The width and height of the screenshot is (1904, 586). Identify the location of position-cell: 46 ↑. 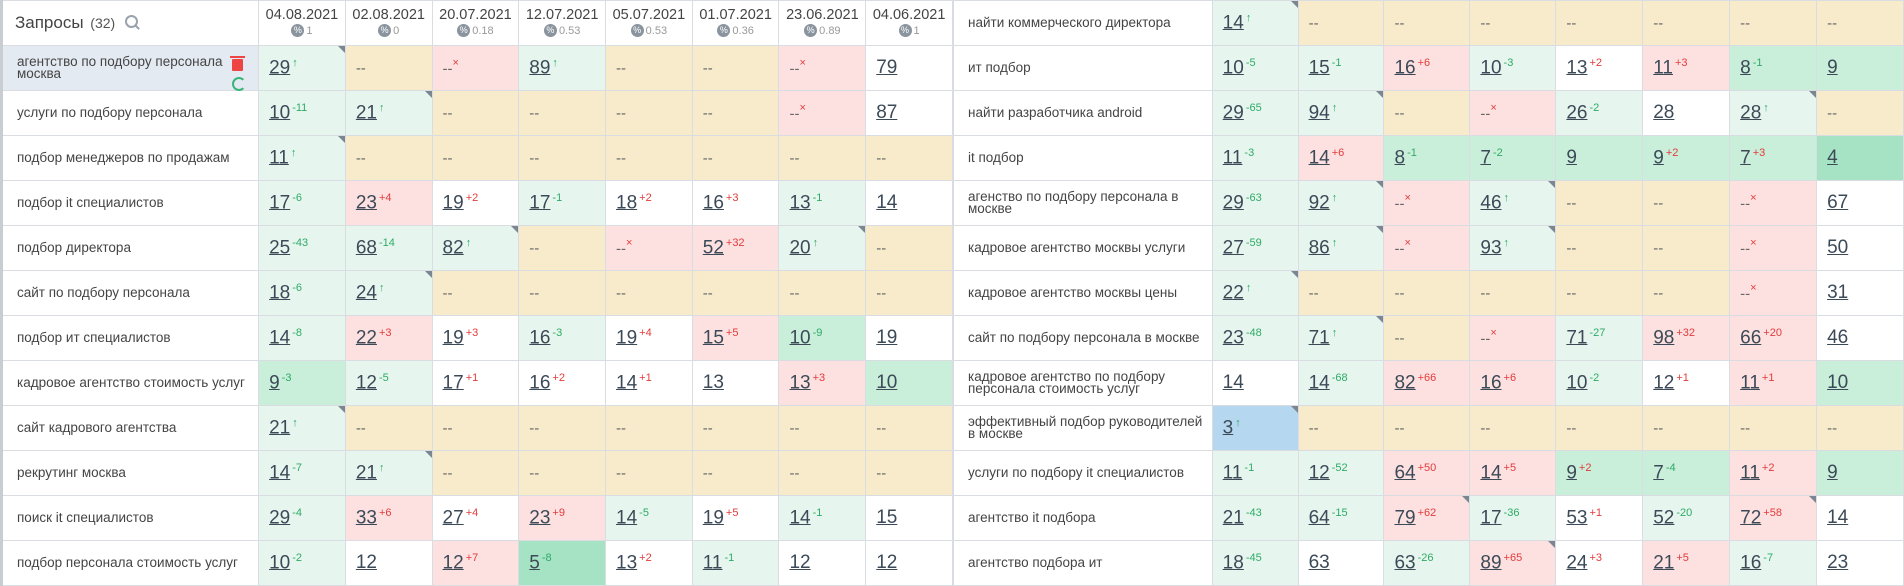
(1513, 203).